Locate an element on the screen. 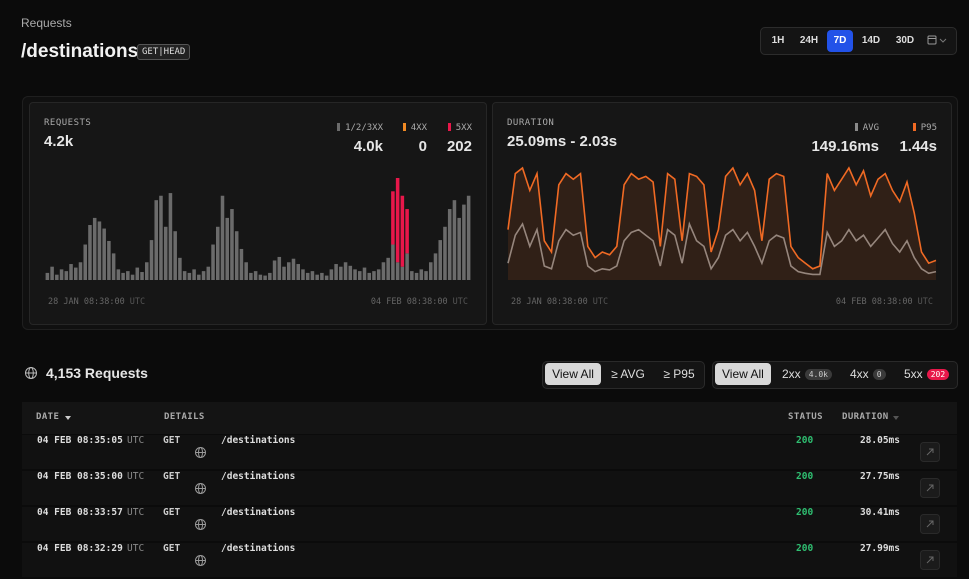  column-header: DURATION is located at coordinates (865, 417).